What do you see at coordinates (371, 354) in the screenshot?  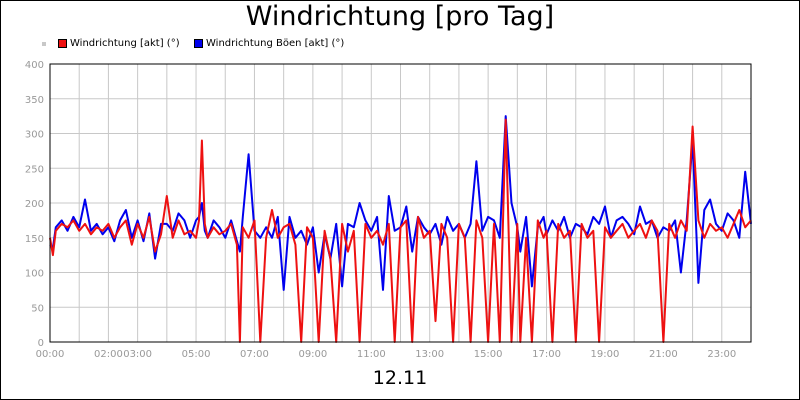 I see `x-tick-label: 11:00` at bounding box center [371, 354].